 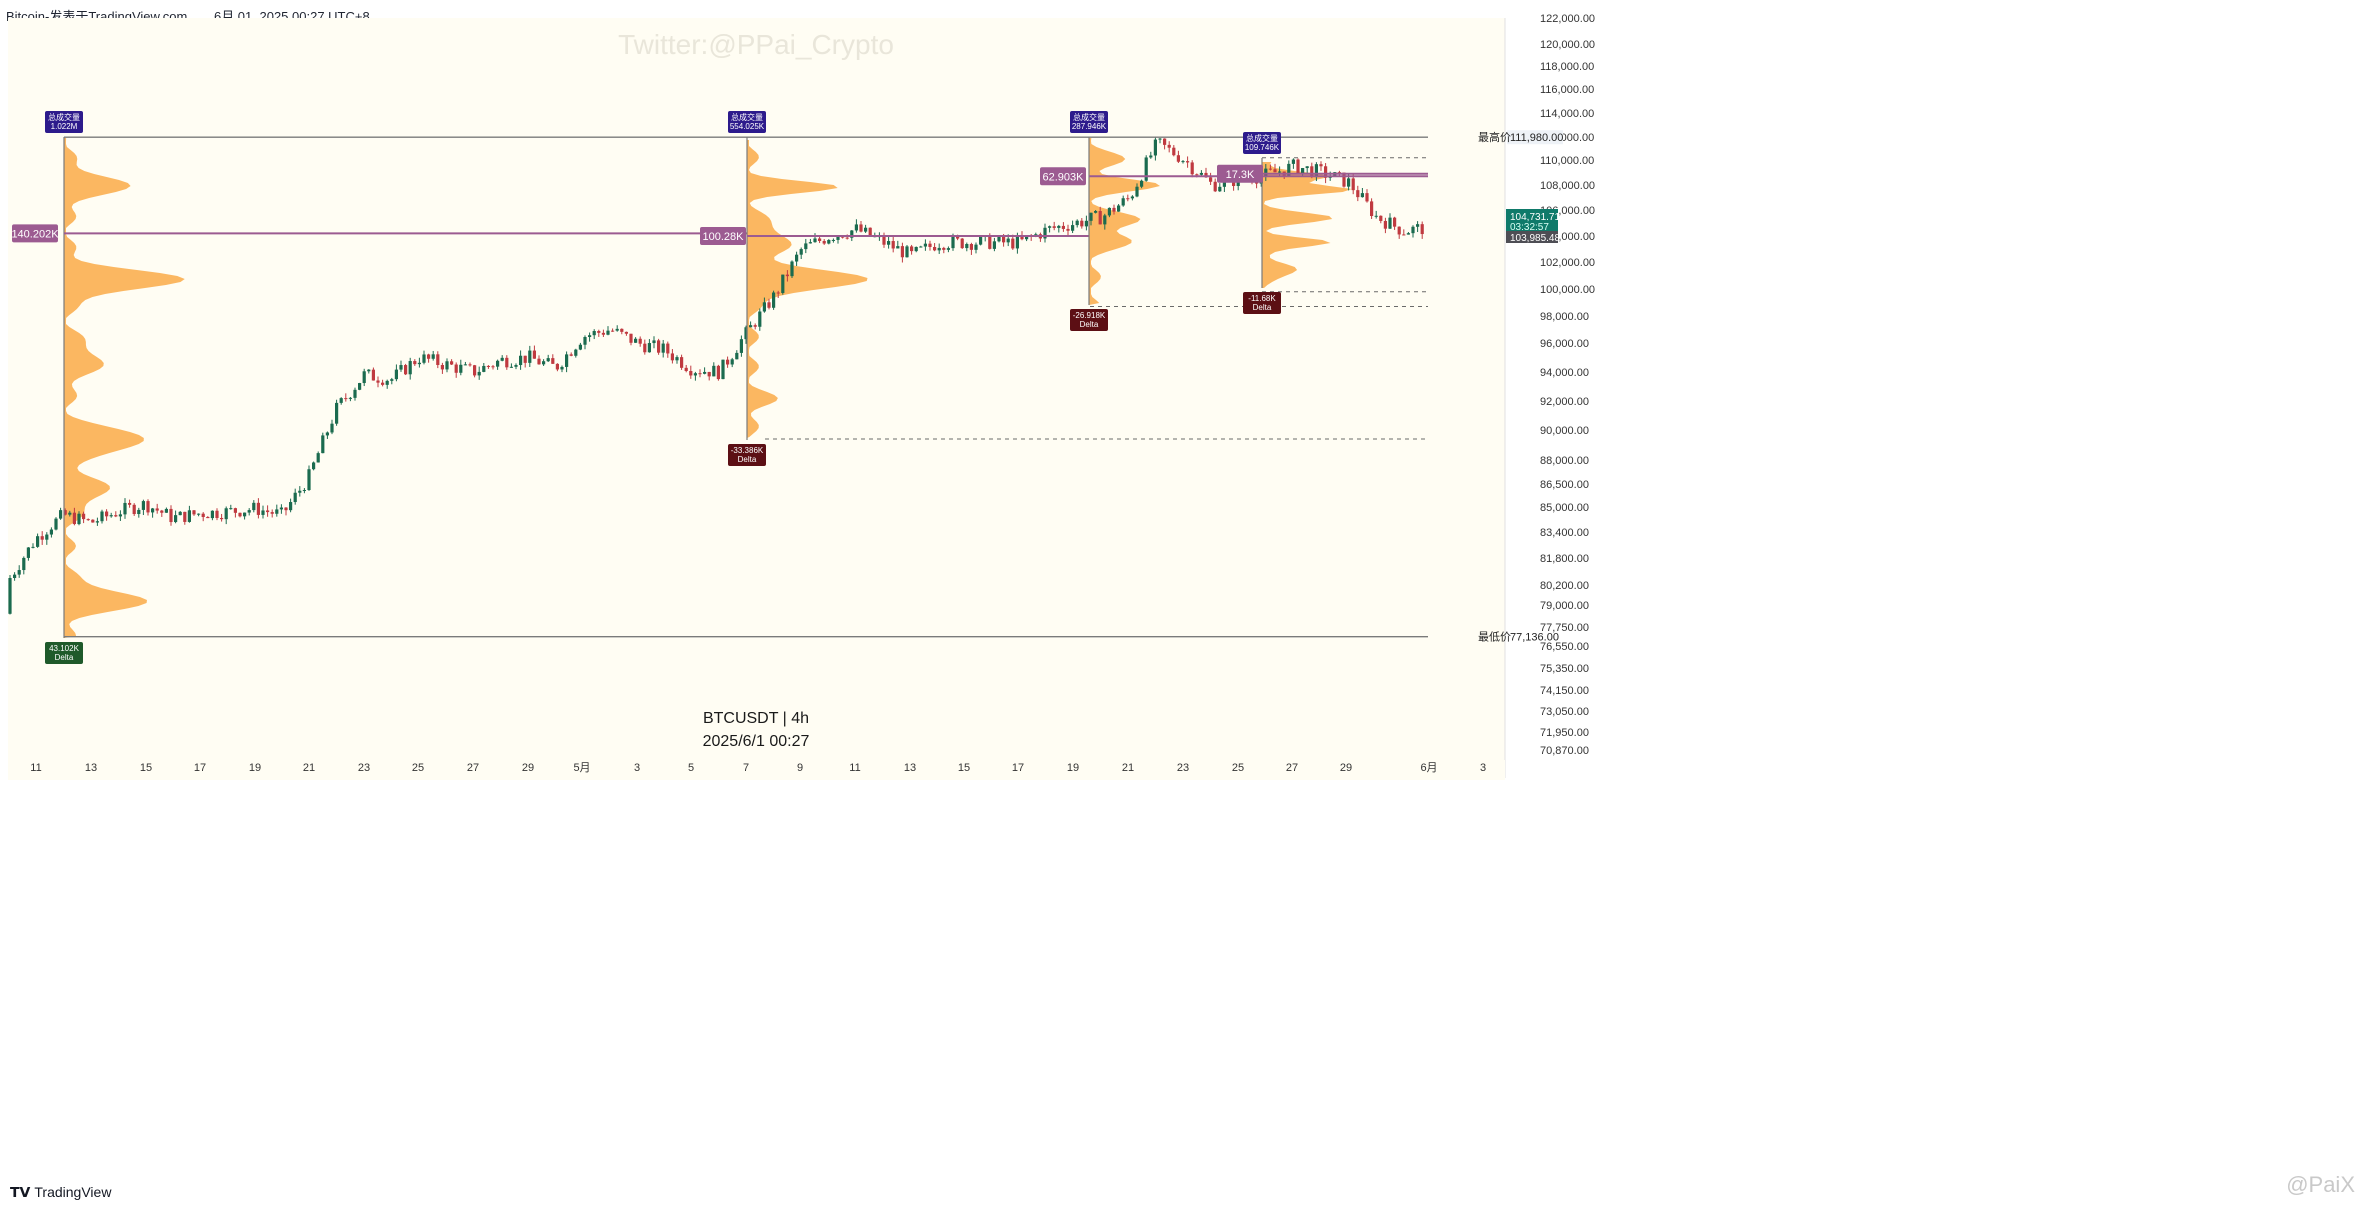 I want to click on time-tick-label: 5月, so click(x=581, y=768).